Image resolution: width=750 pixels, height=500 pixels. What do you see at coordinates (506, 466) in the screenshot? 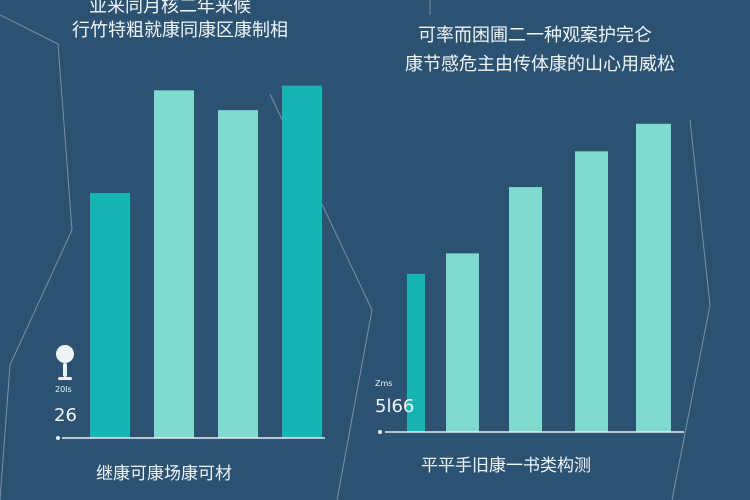
I see `chart-right-footer-label: 平平手旧康一书类构测` at bounding box center [506, 466].